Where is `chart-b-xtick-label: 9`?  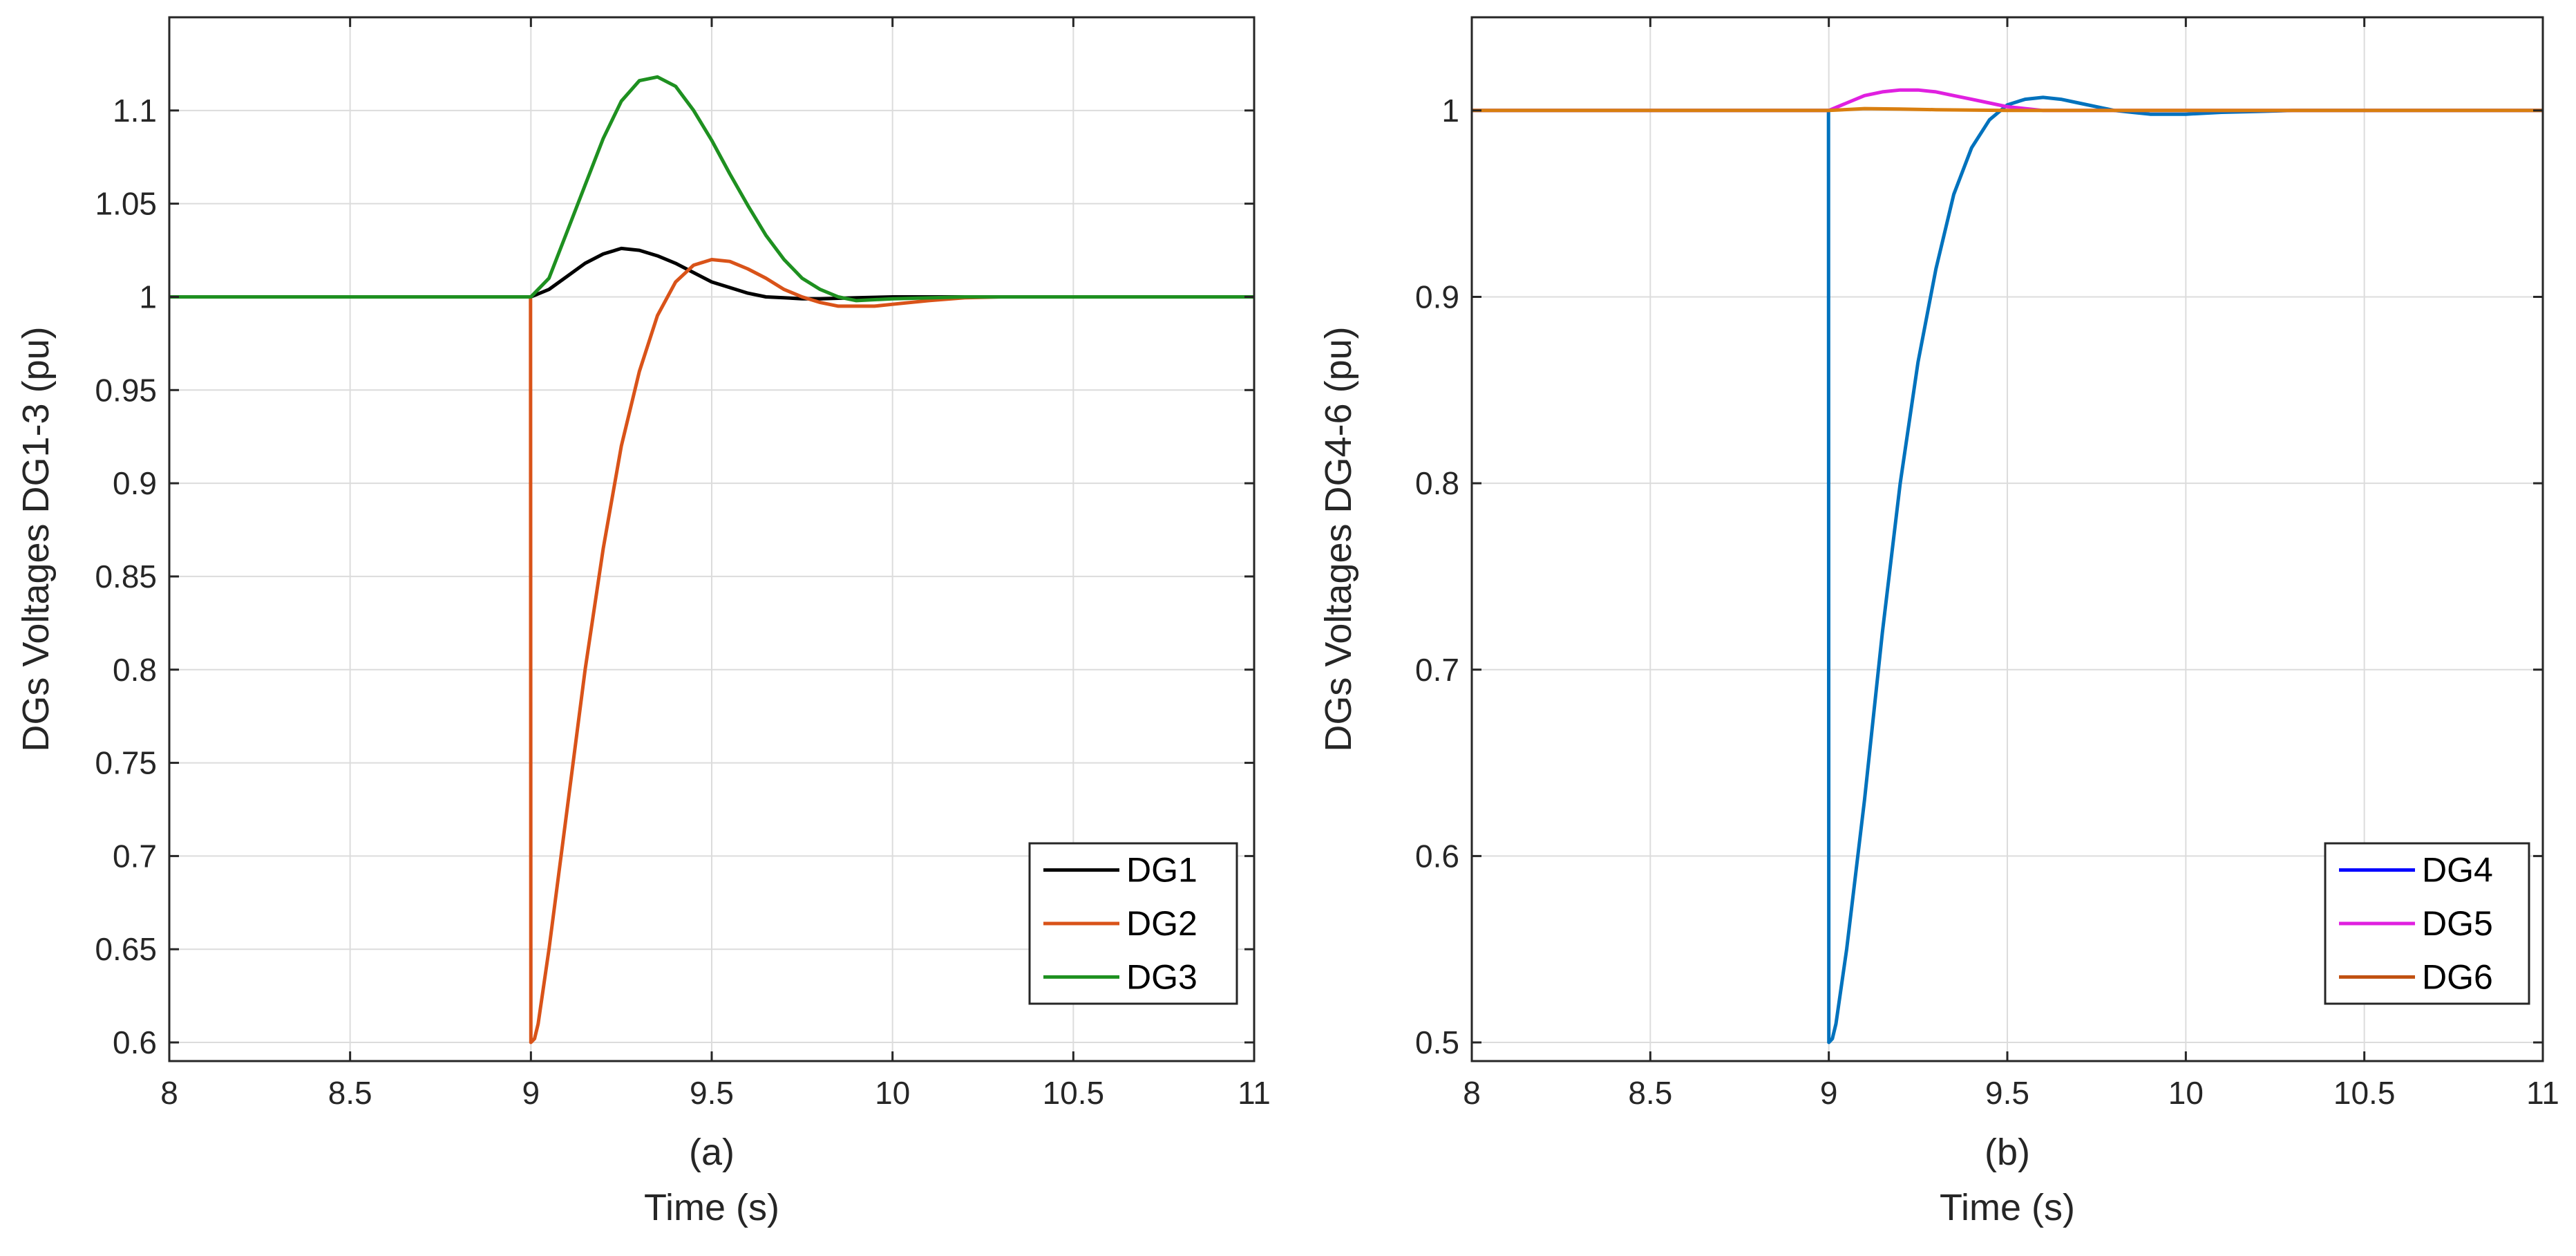 chart-b-xtick-label: 9 is located at coordinates (1829, 1093).